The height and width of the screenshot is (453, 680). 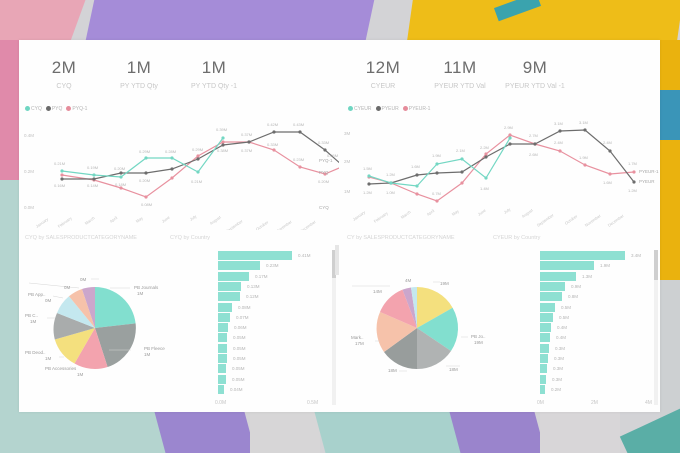 What do you see at coordinates (334, 327) in the screenshot?
I see `bar-chart-scrollbar-left` at bounding box center [334, 327].